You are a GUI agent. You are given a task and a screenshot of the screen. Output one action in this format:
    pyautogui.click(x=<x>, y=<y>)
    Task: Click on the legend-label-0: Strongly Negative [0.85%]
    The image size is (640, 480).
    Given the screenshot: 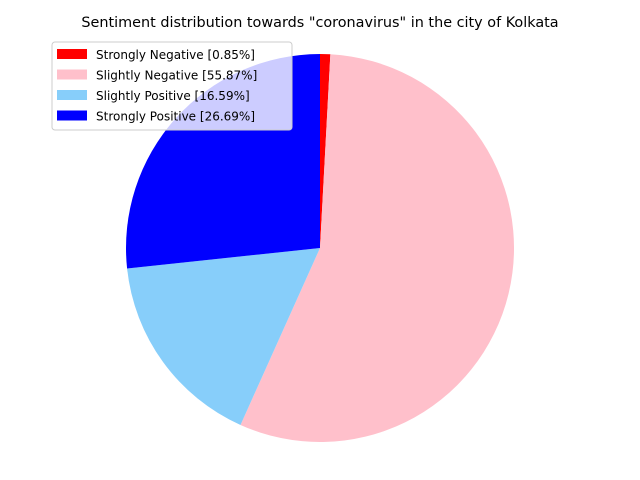 What is the action you would take?
    pyautogui.click(x=175, y=55)
    